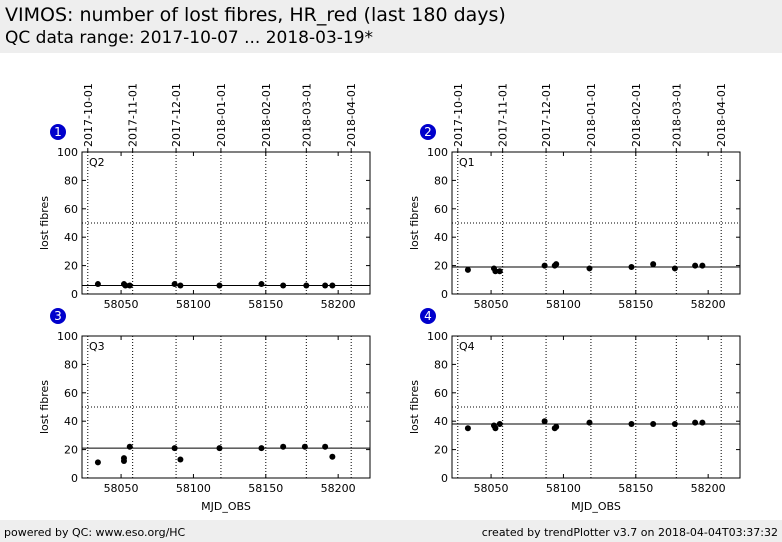 Image resolution: width=782 pixels, height=542 pixels. I want to click on panel-number-label: 3, so click(58, 316).